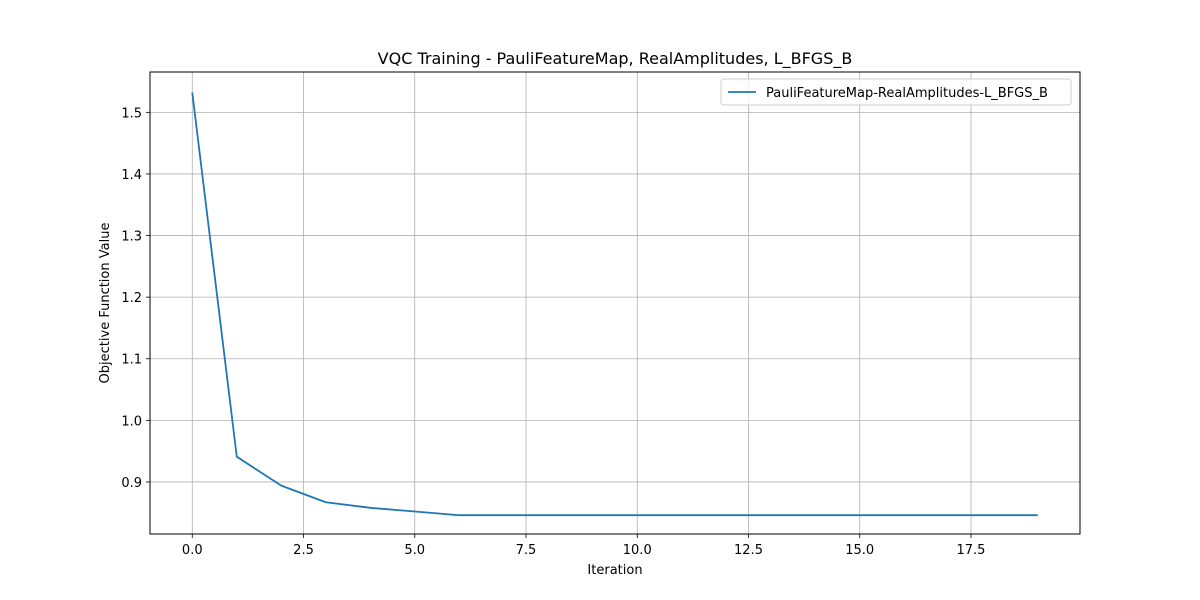 The image size is (1200, 600). What do you see at coordinates (131, 237) in the screenshot?
I see `y-tick-label: 1.3` at bounding box center [131, 237].